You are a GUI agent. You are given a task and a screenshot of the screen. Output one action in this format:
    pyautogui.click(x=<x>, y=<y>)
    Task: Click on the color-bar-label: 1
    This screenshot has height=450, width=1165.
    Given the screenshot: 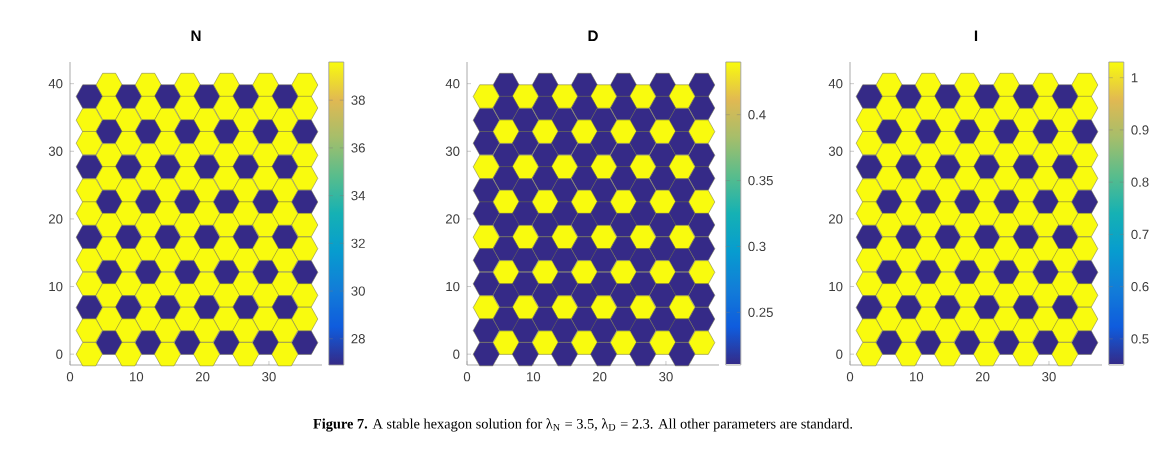 What is the action you would take?
    pyautogui.click(x=1134, y=78)
    